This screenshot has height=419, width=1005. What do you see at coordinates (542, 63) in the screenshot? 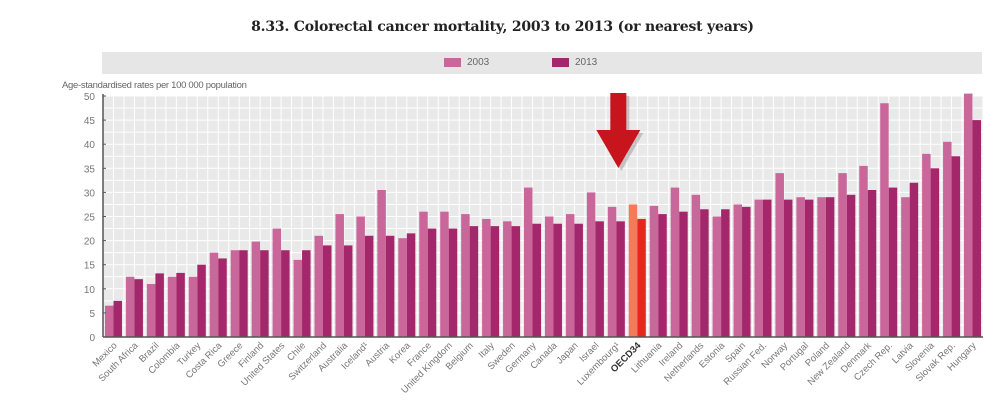
I see `legend: 2003 2013` at bounding box center [542, 63].